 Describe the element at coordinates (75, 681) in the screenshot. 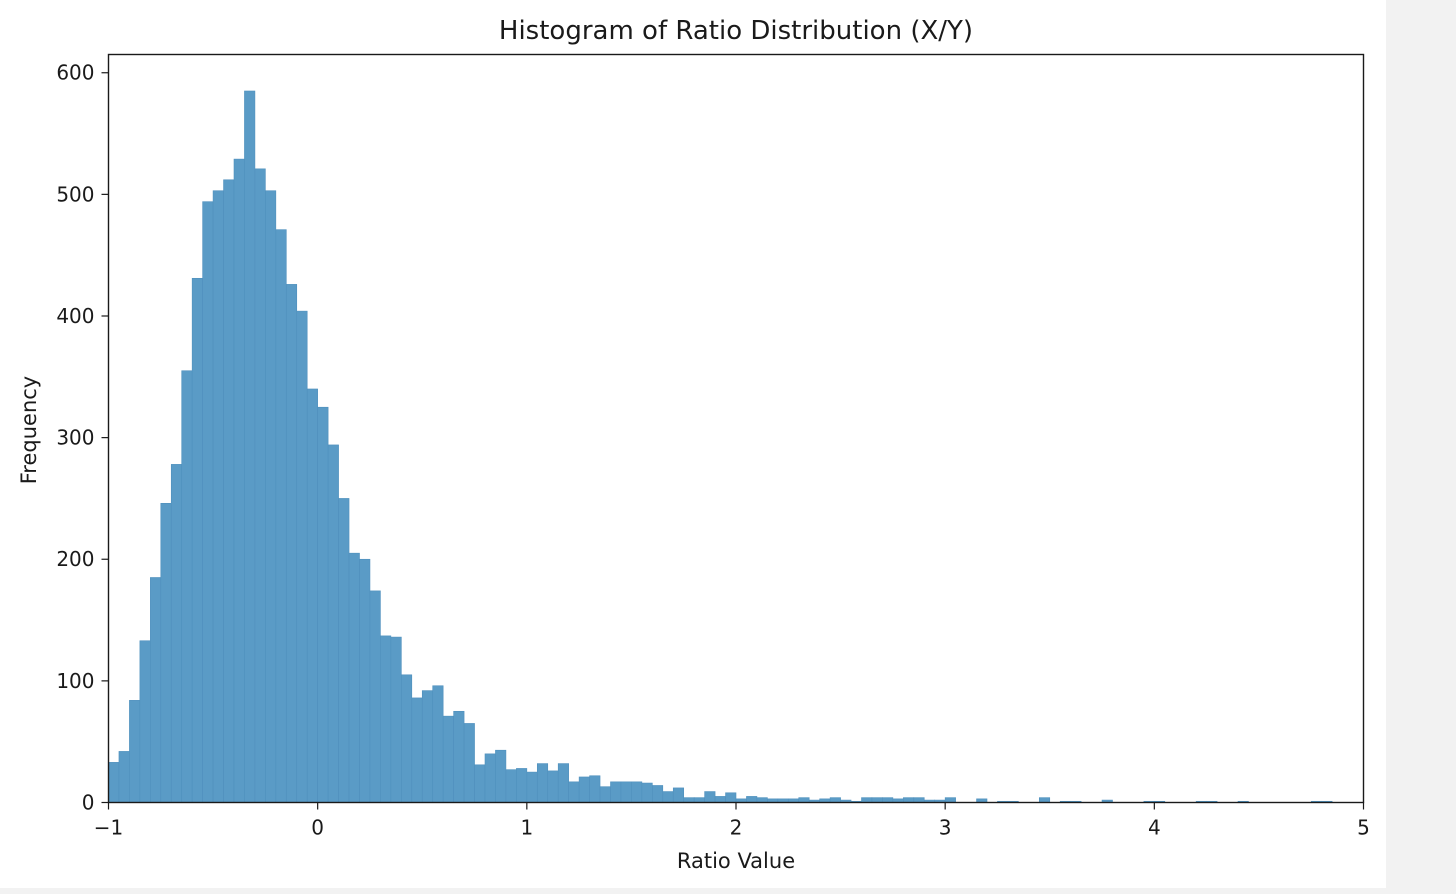

I see `y-tick-label: 100` at that location.